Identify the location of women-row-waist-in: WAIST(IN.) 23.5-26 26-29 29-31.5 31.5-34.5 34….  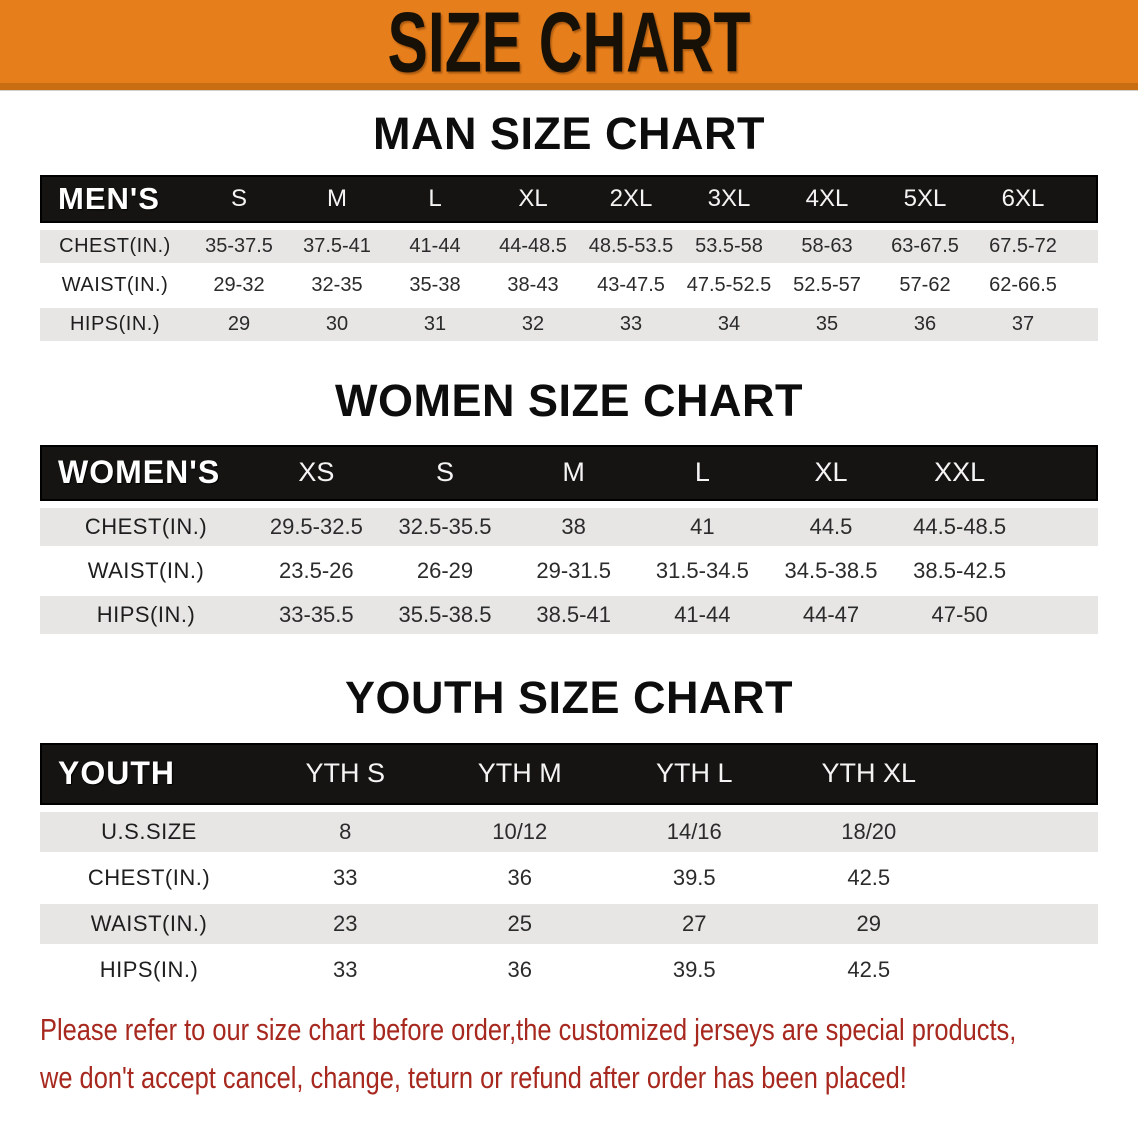
(569, 570).